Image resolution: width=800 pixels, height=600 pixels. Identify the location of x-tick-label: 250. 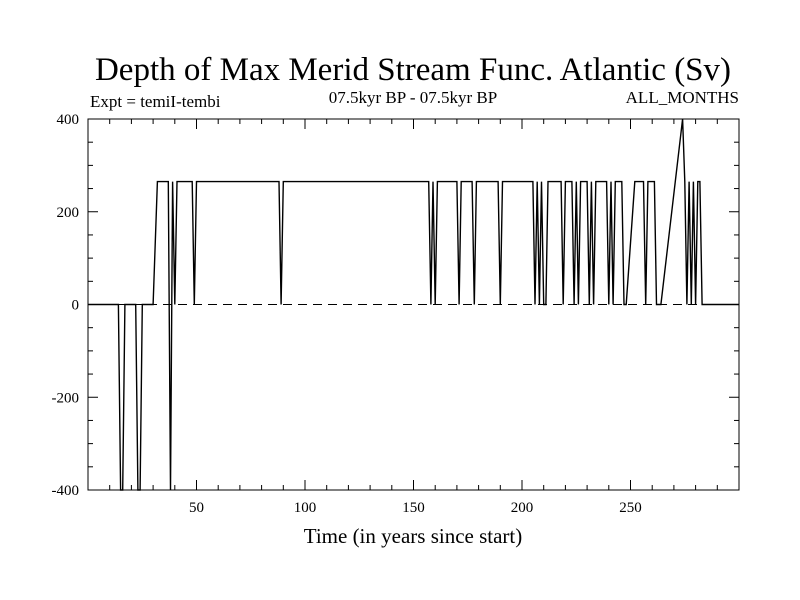
(630, 508).